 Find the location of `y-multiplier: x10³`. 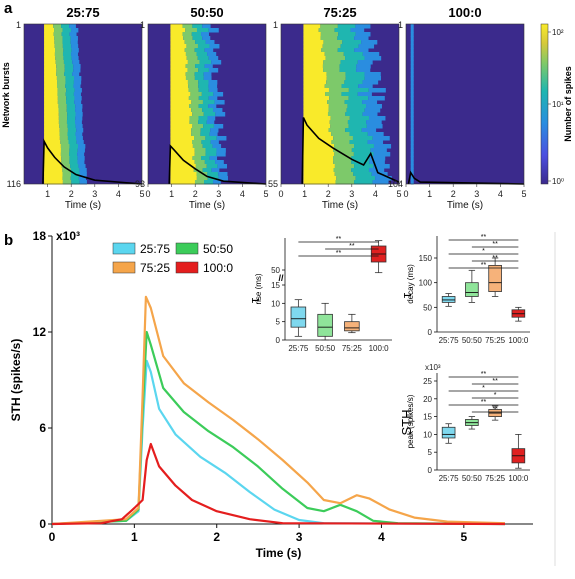

y-multiplier: x10³ is located at coordinates (68, 236).